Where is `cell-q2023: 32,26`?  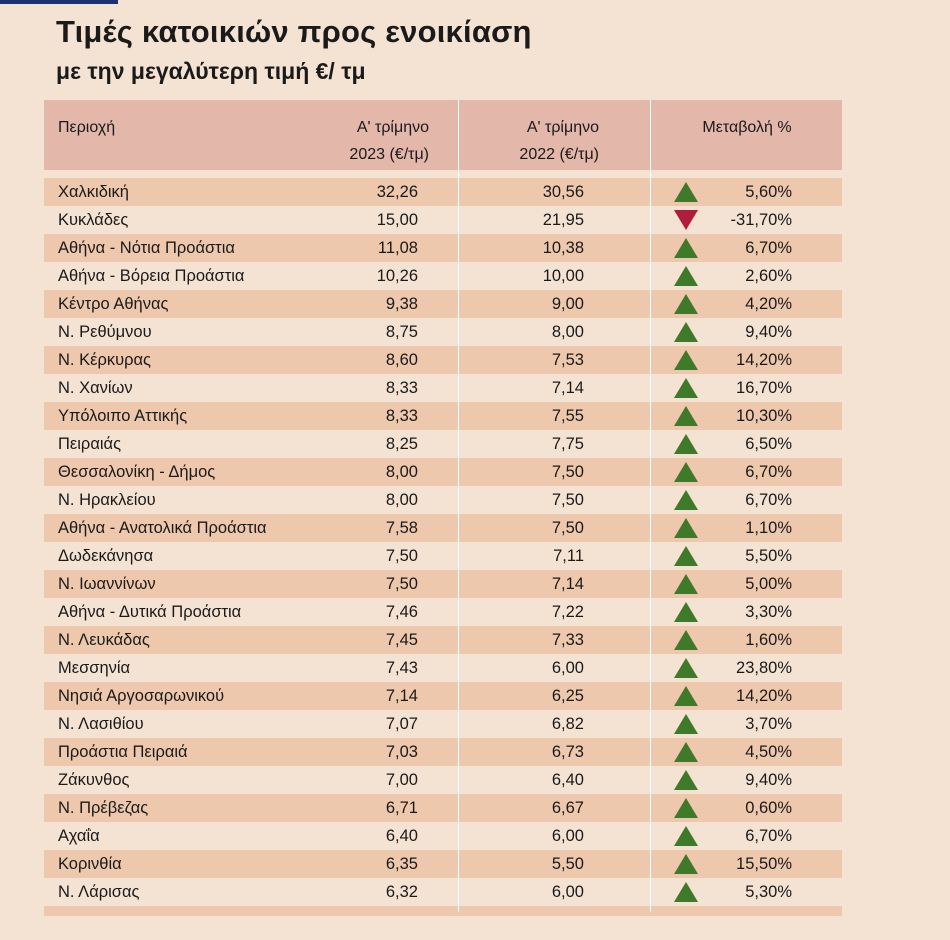 cell-q2023: 32,26 is located at coordinates (397, 192).